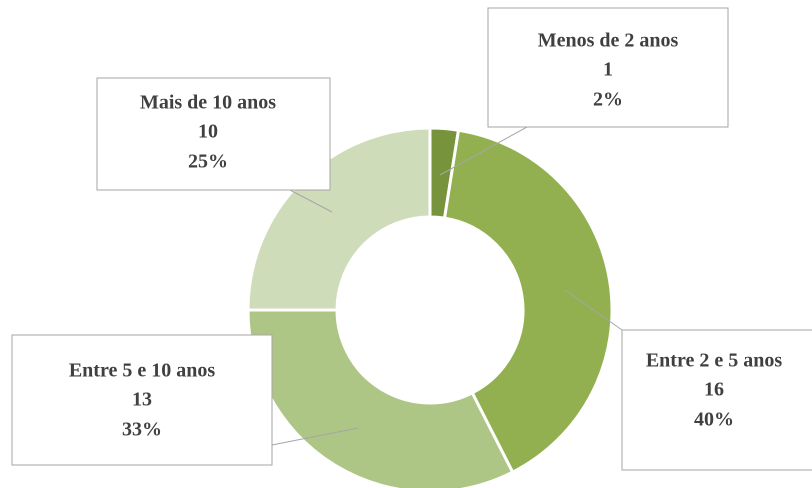 This screenshot has width=812, height=488. What do you see at coordinates (714, 420) in the screenshot?
I see `percentage-label: 40%` at bounding box center [714, 420].